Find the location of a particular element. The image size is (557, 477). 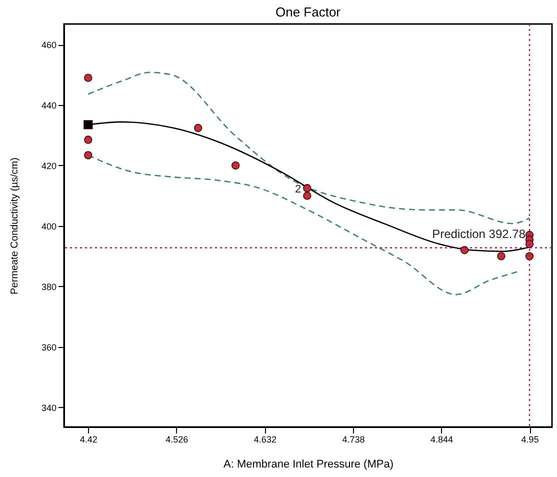

x-tick-label: 4.632 is located at coordinates (265, 439).